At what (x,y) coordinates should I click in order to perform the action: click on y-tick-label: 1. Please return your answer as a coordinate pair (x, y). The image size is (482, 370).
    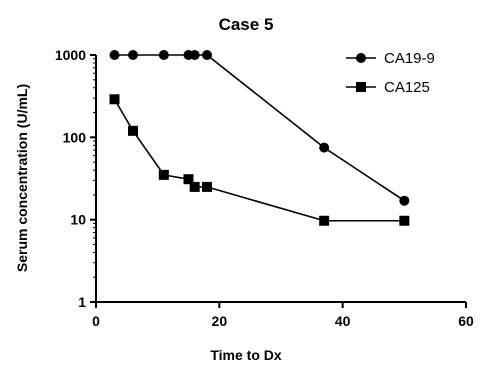
    Looking at the image, I should click on (82, 302).